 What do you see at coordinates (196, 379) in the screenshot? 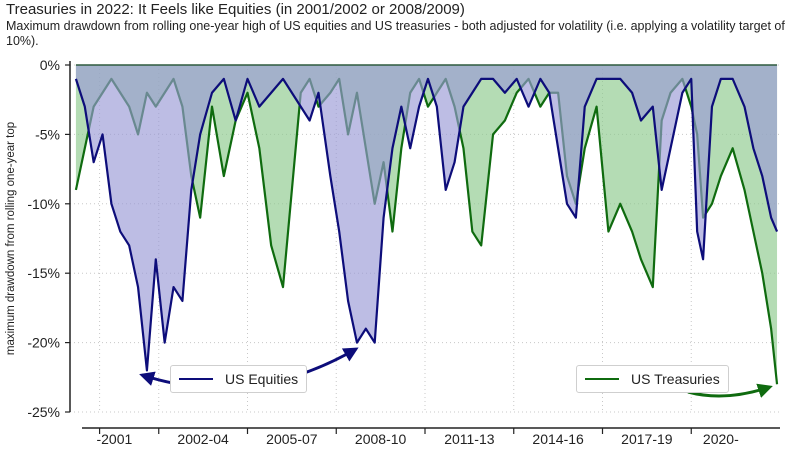
I see `legend-equities-swatch` at bounding box center [196, 379].